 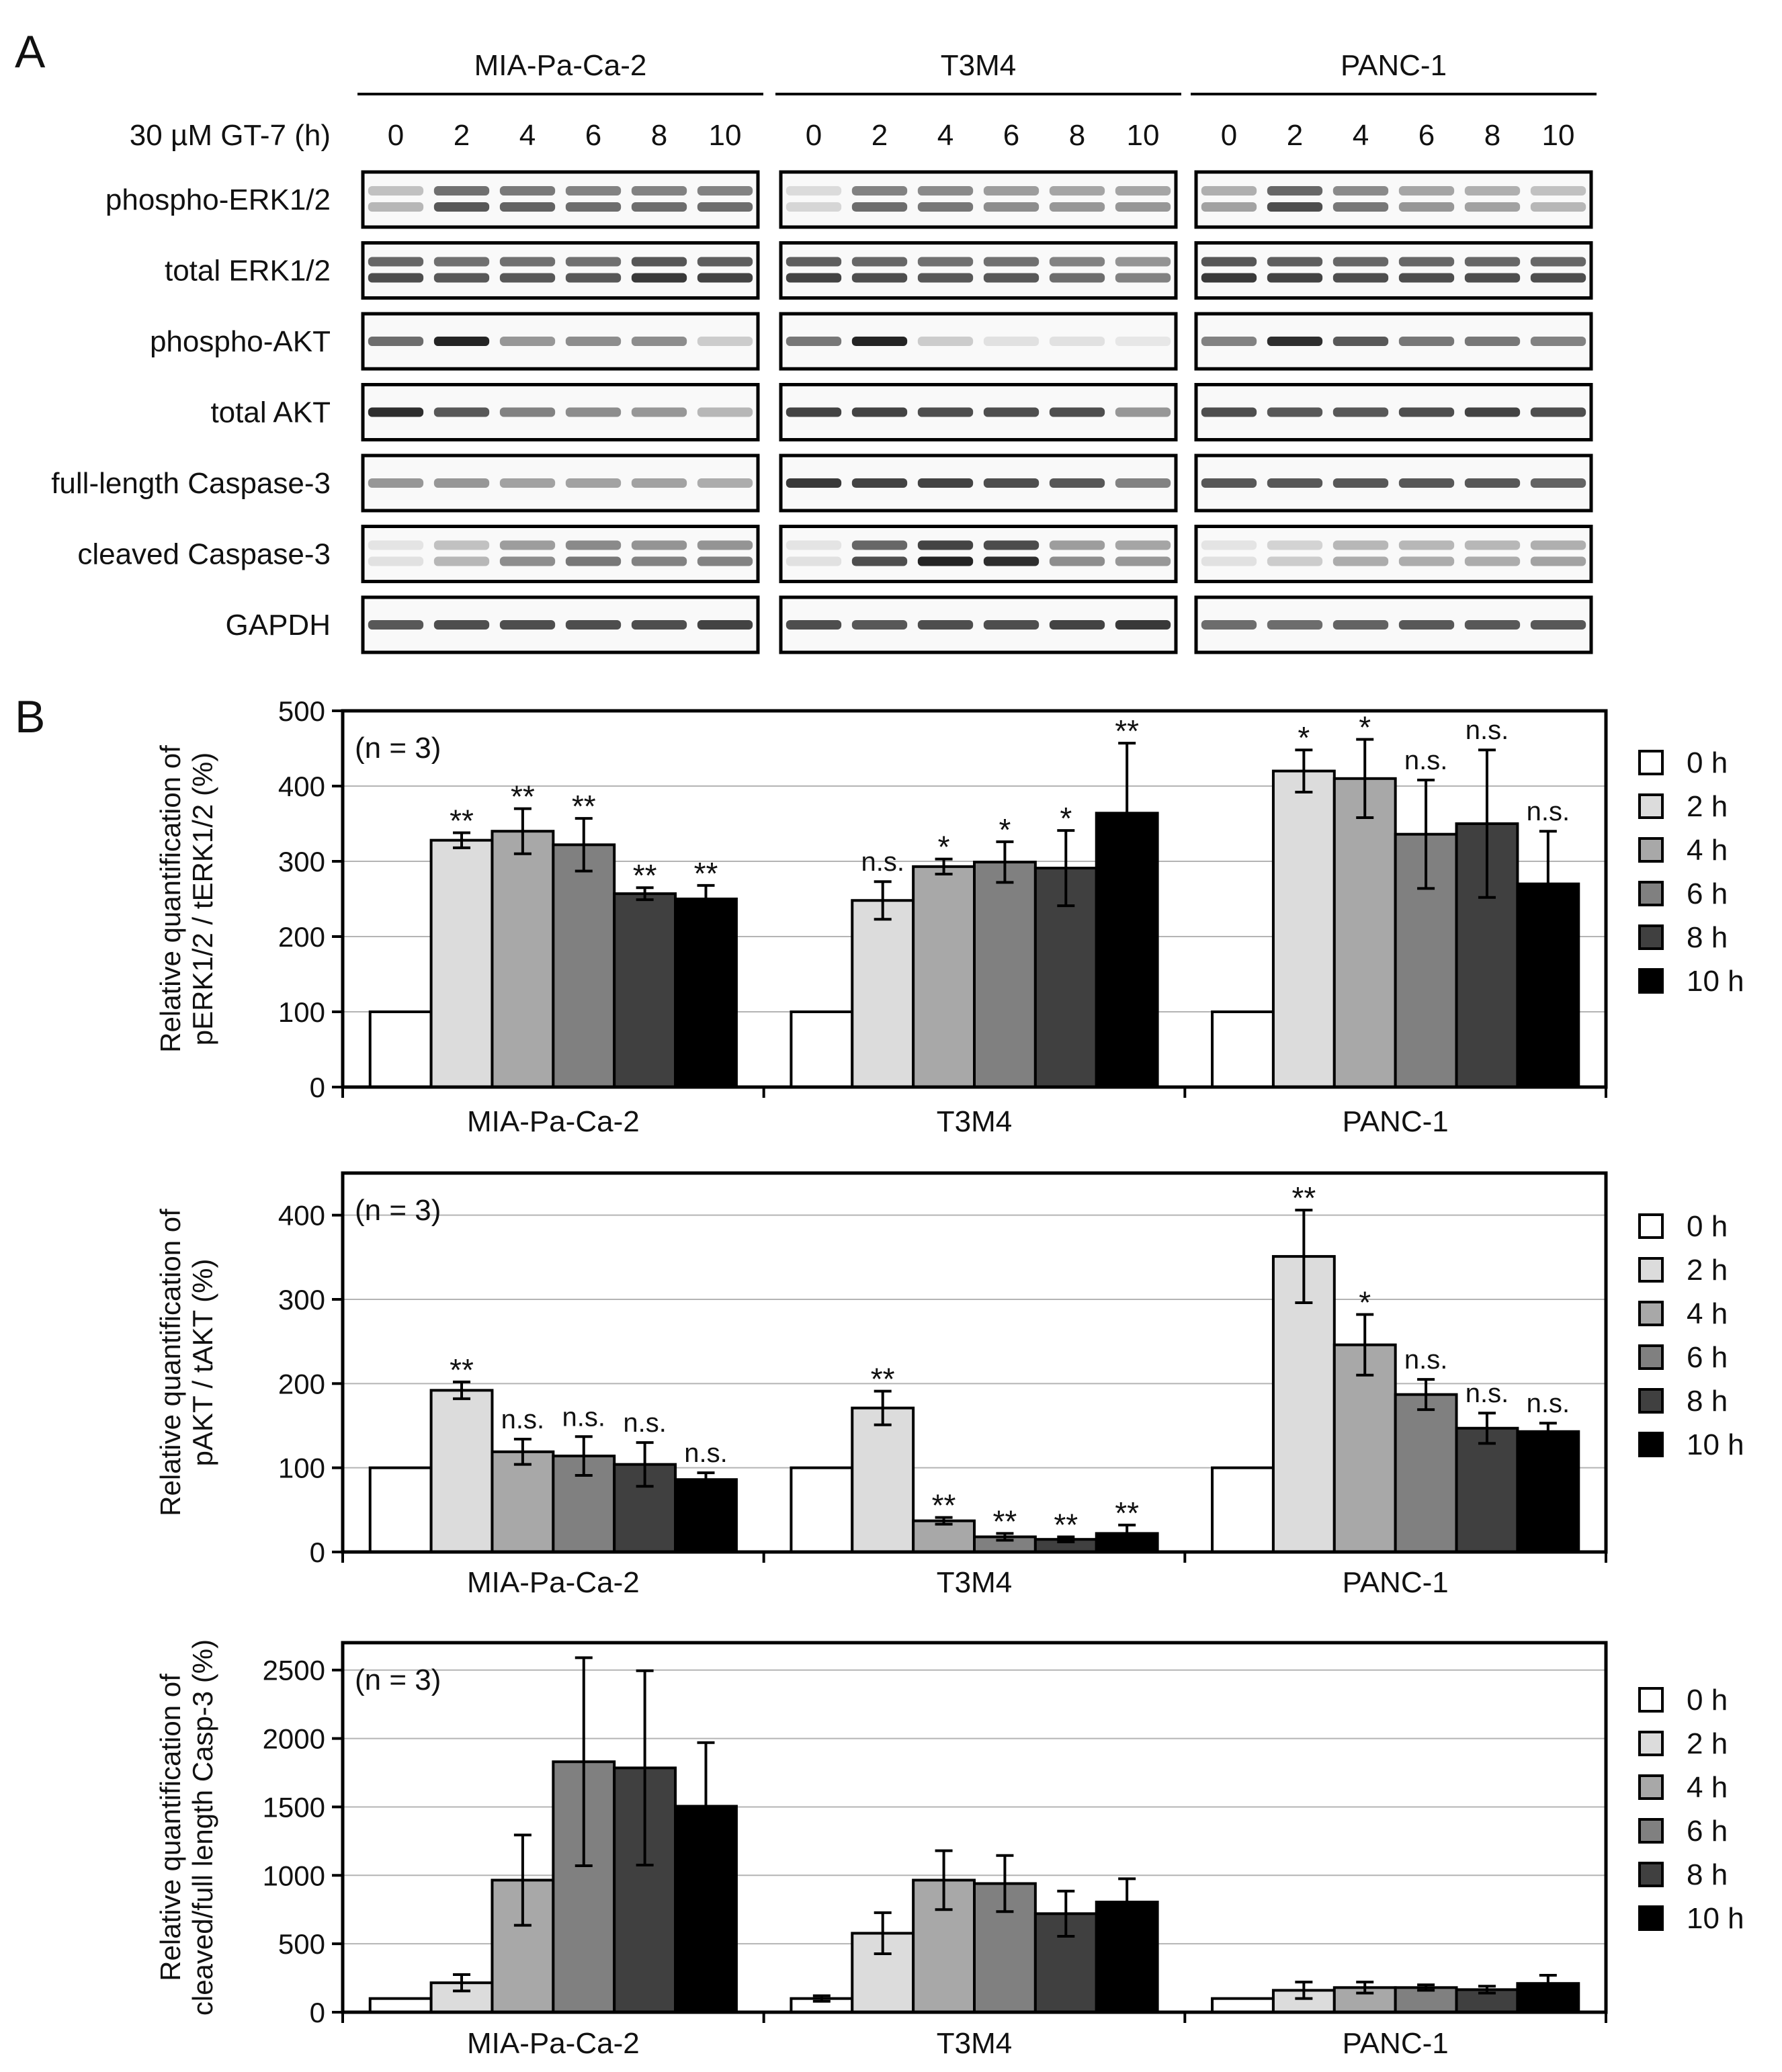 What do you see at coordinates (203, 899) in the screenshot?
I see `y-axis-label-line: pERK1/2 / tERK1/2 (%)` at bounding box center [203, 899].